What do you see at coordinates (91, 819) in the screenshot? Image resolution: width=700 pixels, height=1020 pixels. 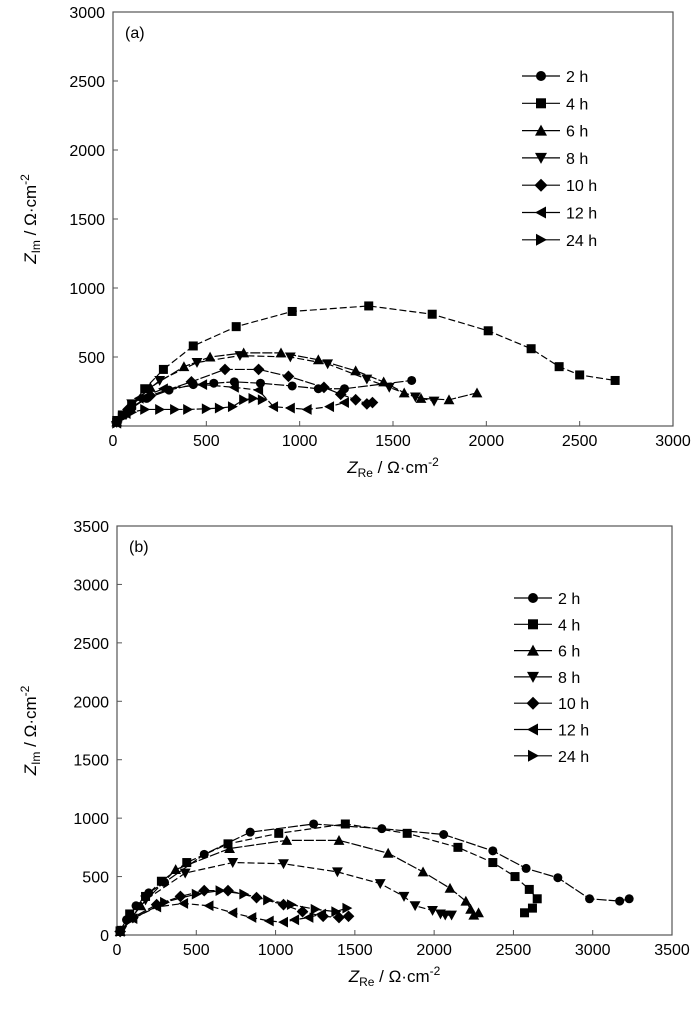 I see `y-tick-label: 1000` at bounding box center [91, 819].